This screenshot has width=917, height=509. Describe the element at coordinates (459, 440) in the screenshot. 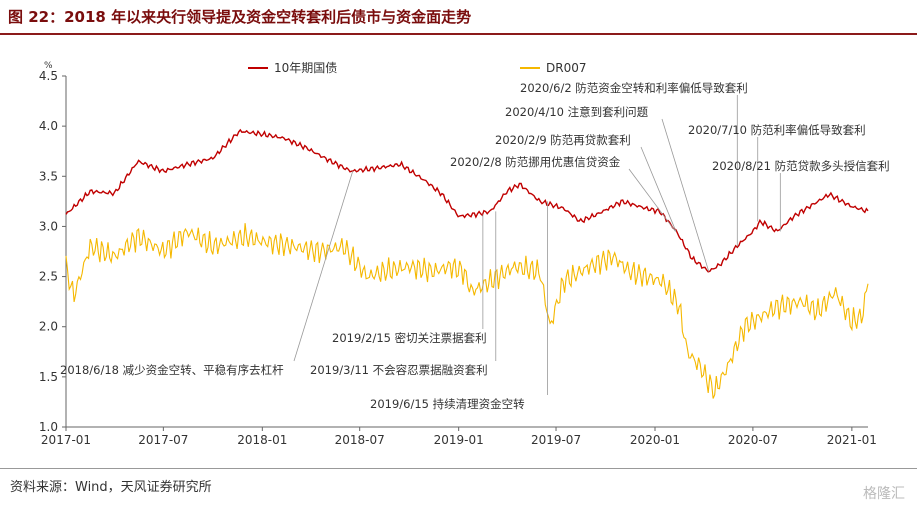

I see `x-tick-label: 2019-01` at that location.